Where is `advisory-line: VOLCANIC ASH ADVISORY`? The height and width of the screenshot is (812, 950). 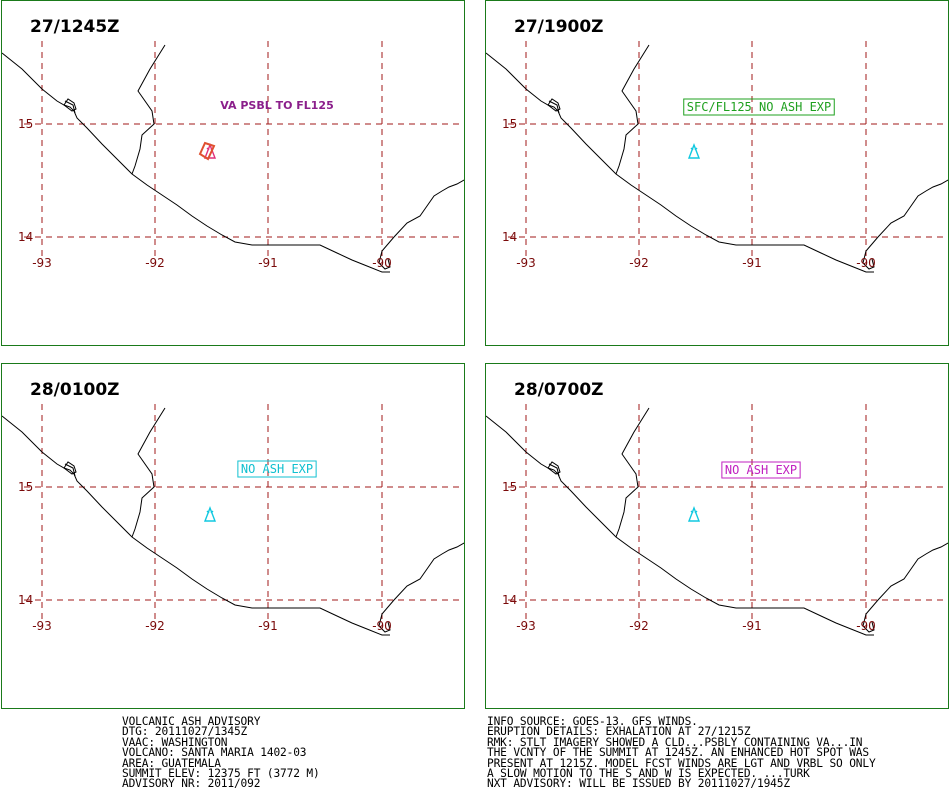
advisory-line: VOLCANIC ASH ADVISORY is located at coordinates (191, 721).